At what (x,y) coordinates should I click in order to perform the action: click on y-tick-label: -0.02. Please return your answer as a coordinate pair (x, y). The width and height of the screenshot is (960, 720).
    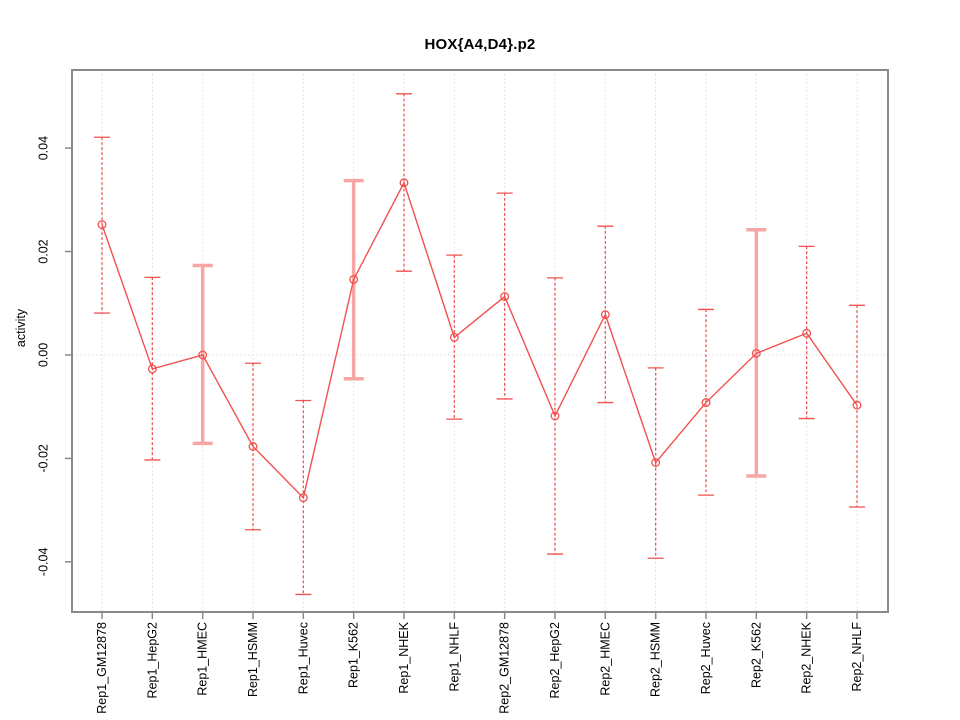
    Looking at the image, I should click on (43, 458).